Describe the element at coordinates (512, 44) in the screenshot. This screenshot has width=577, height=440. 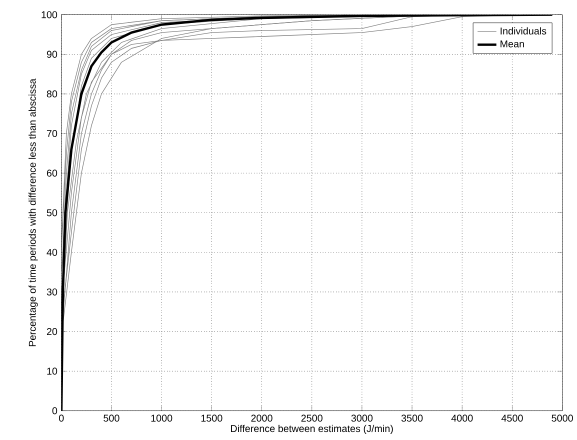
I see `legend-label: Mean` at that location.